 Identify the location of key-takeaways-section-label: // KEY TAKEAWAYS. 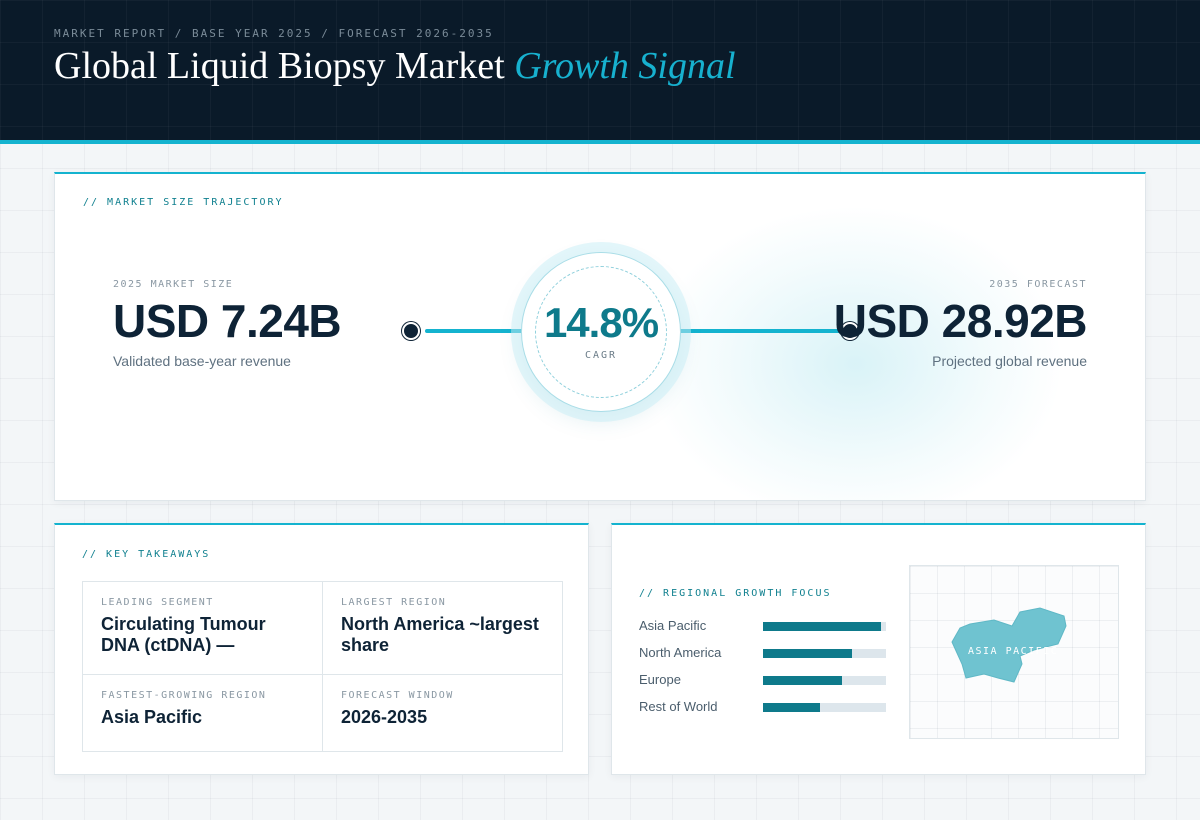
(146, 554).